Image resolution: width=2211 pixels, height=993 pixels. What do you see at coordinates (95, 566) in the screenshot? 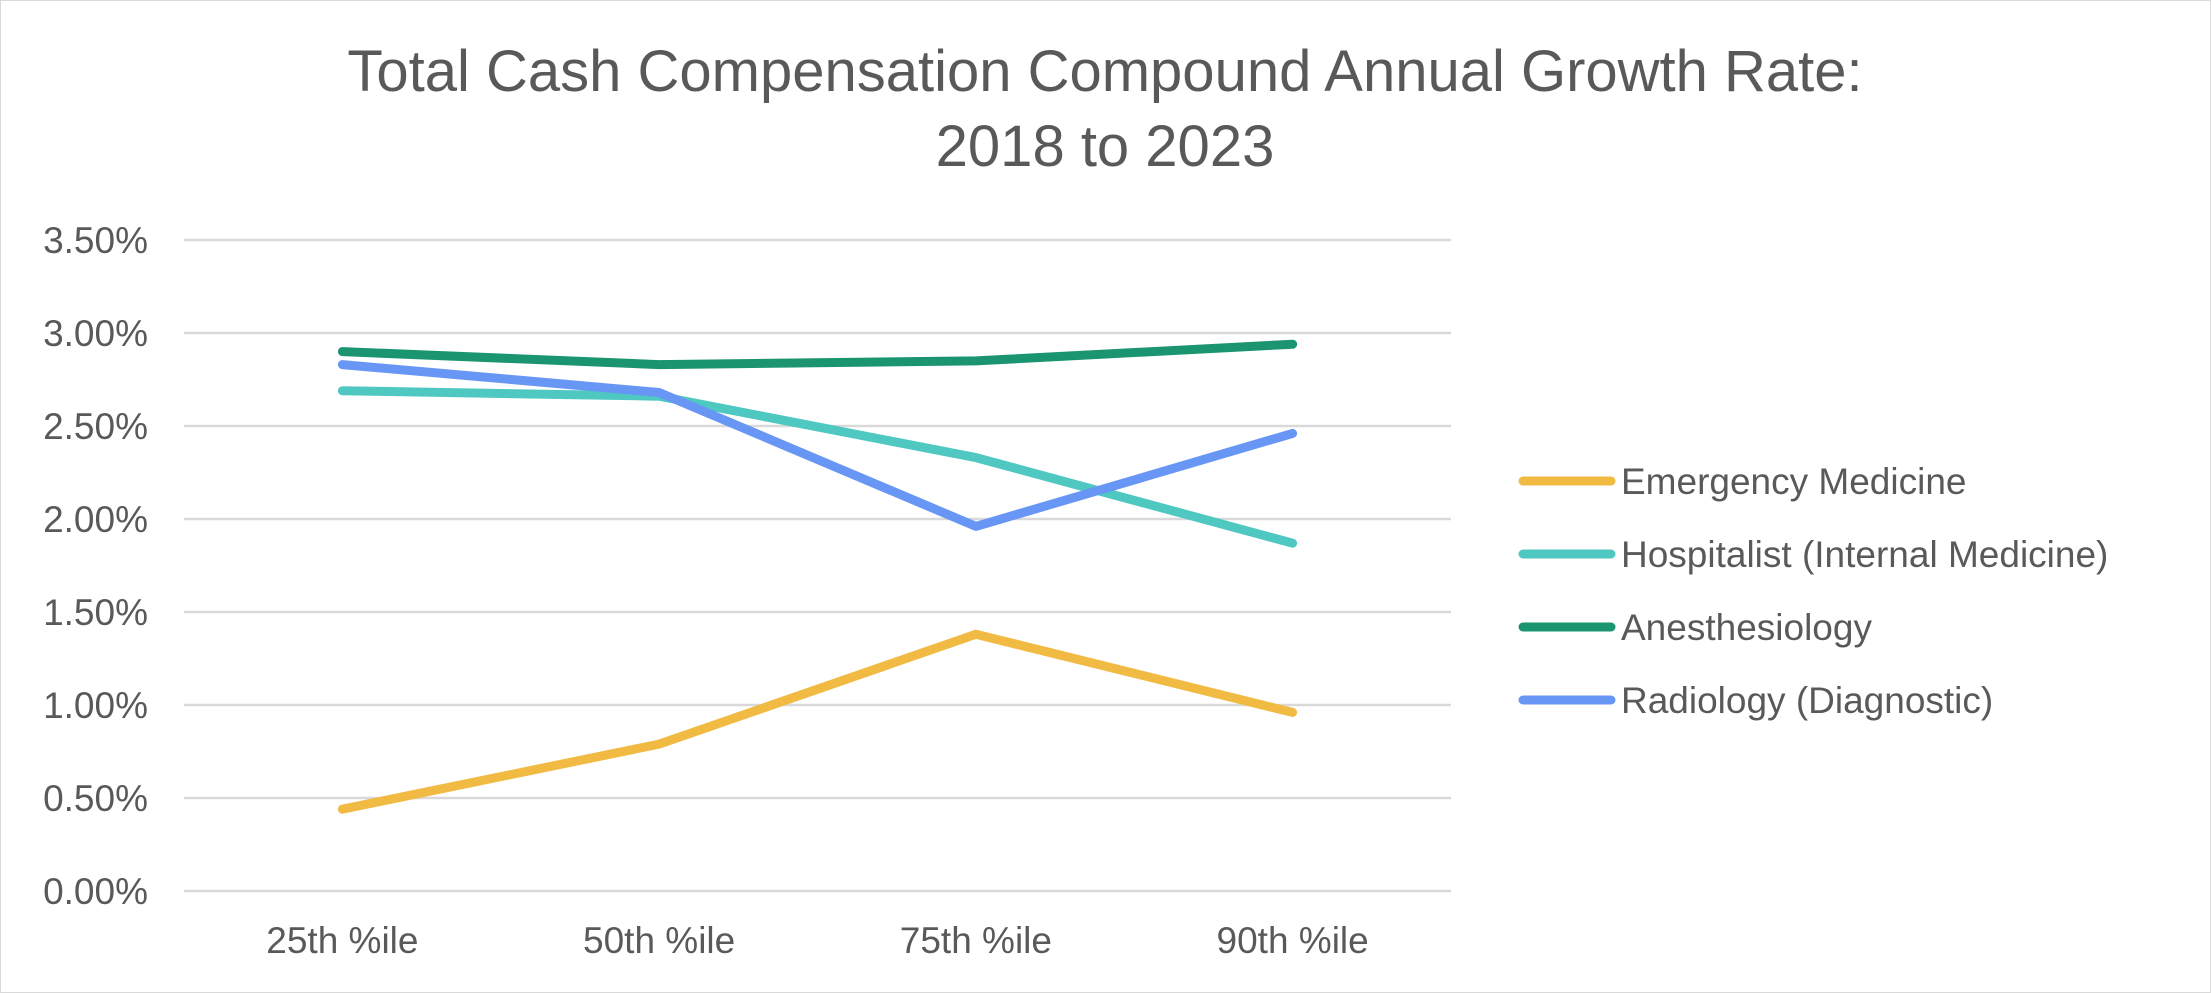
I see `y-axis-ticks: 0.00% 0.50% 1.00% 1.50% 2.00% 2.50% 3.00% 3.50%` at bounding box center [95, 566].